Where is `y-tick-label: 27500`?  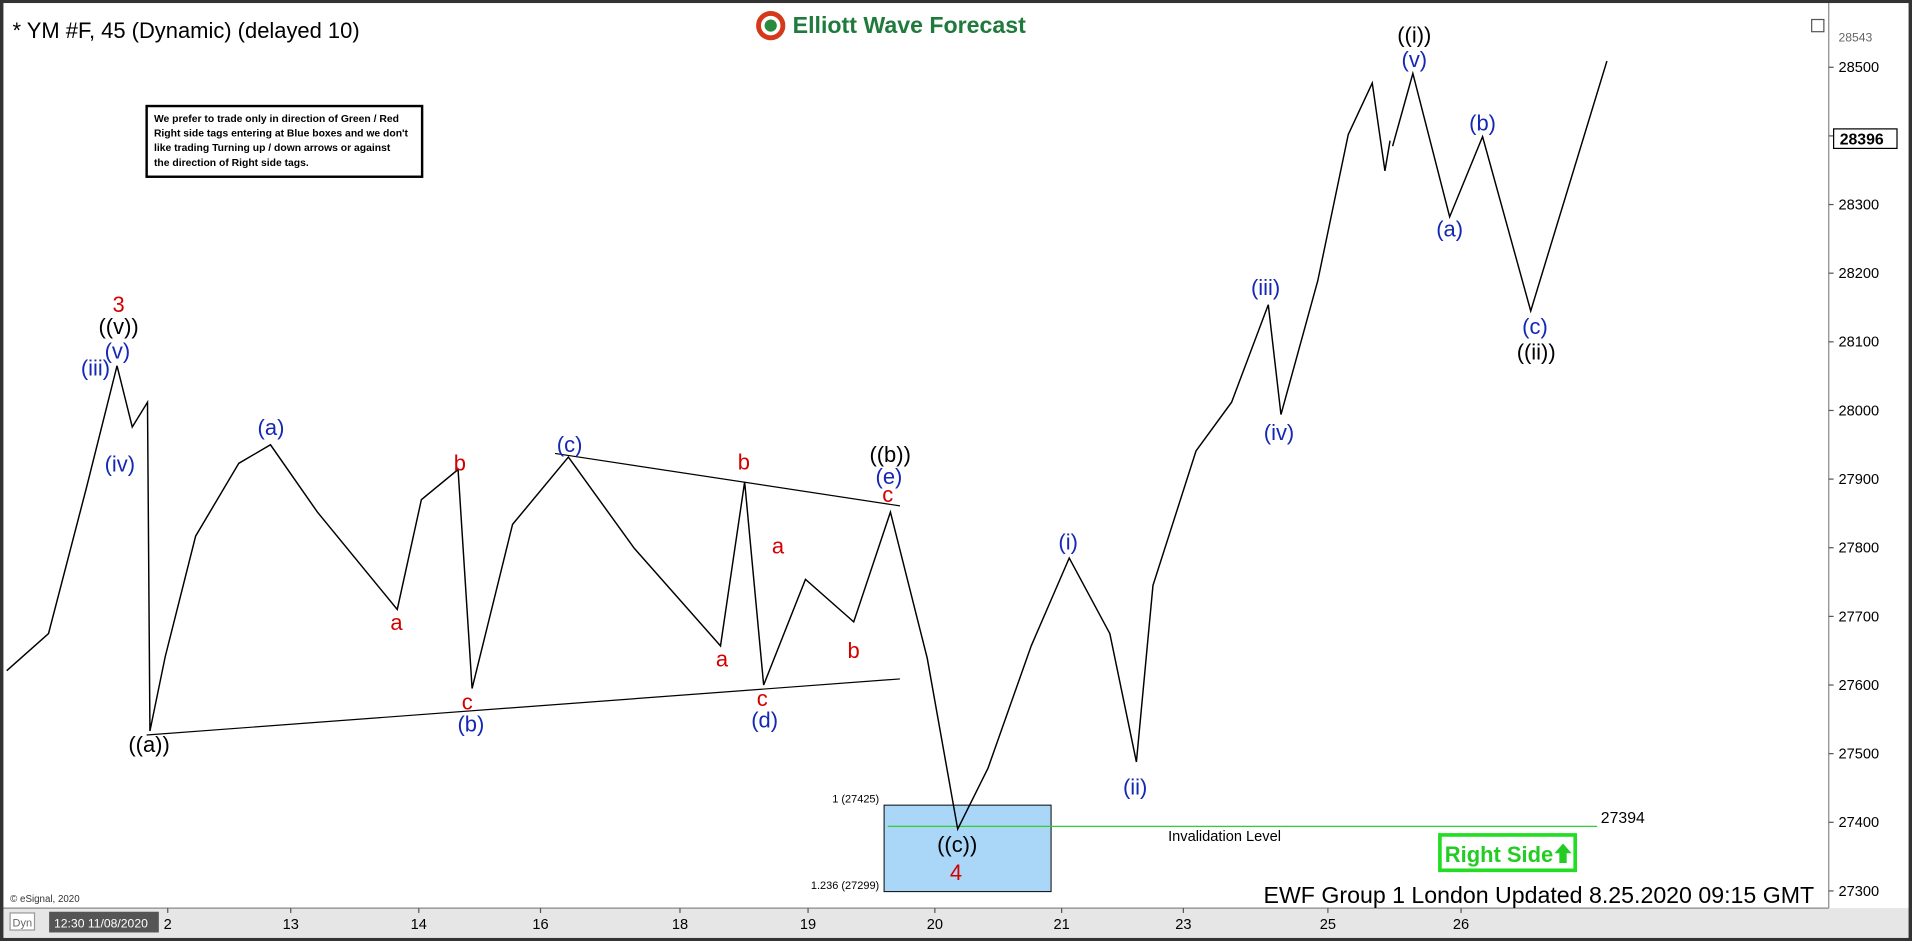
y-tick-label: 27500 is located at coordinates (1858, 755).